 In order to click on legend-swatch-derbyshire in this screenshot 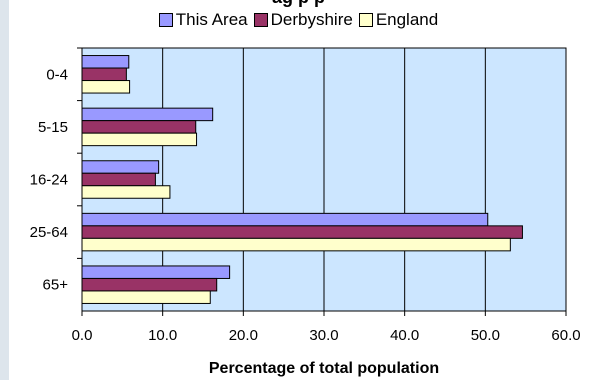, I will do `click(260, 20)`.